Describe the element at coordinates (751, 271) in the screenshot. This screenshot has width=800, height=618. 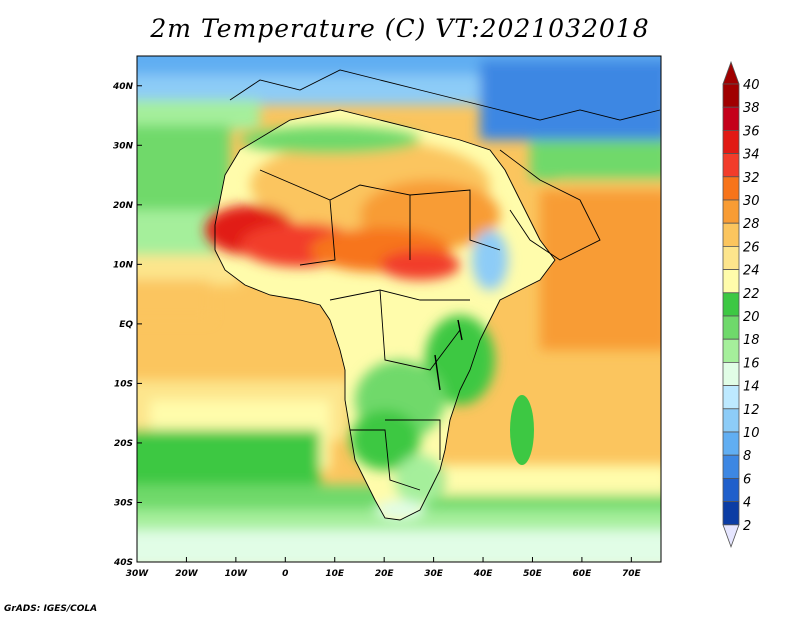
I see `colorbar-label: 24` at that location.